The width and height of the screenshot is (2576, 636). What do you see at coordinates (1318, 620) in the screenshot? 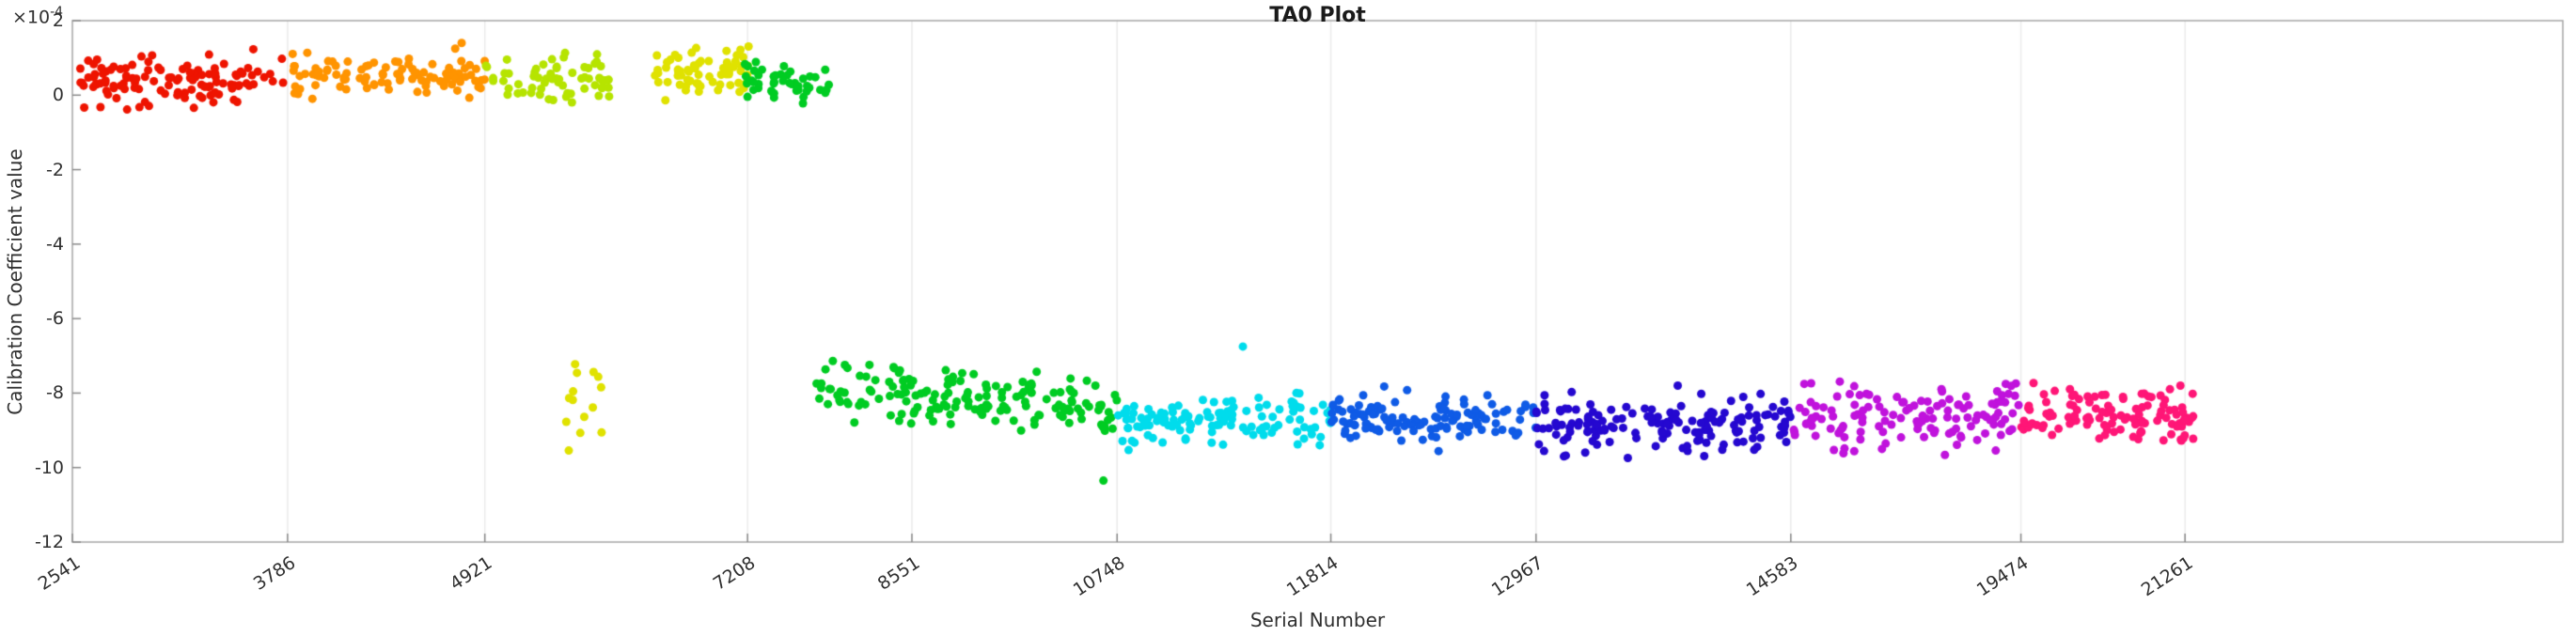
I see `x-axis-label: Serial Number` at bounding box center [1318, 620].